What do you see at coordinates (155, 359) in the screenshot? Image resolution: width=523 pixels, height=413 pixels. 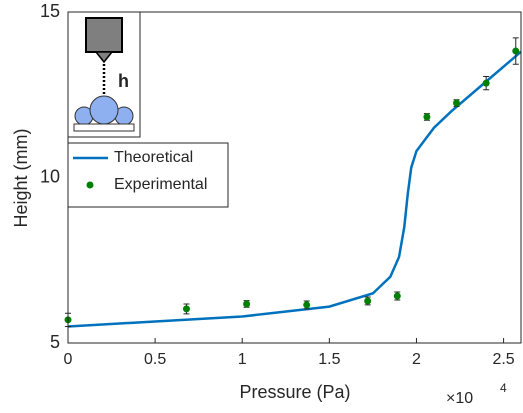 I see `x-tick-label: 0.5` at bounding box center [155, 359].